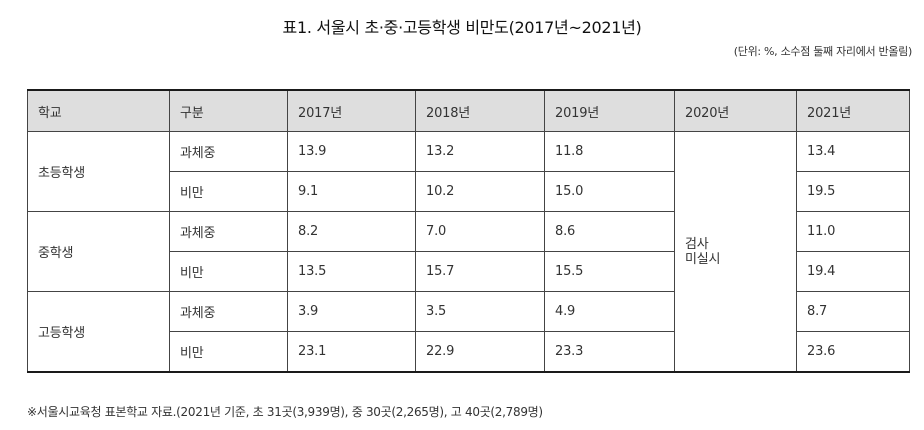 Image resolution: width=924 pixels, height=430 pixels. I want to click on table-row: 비만 9.1 10.2 15.0 19.5, so click(469, 191).